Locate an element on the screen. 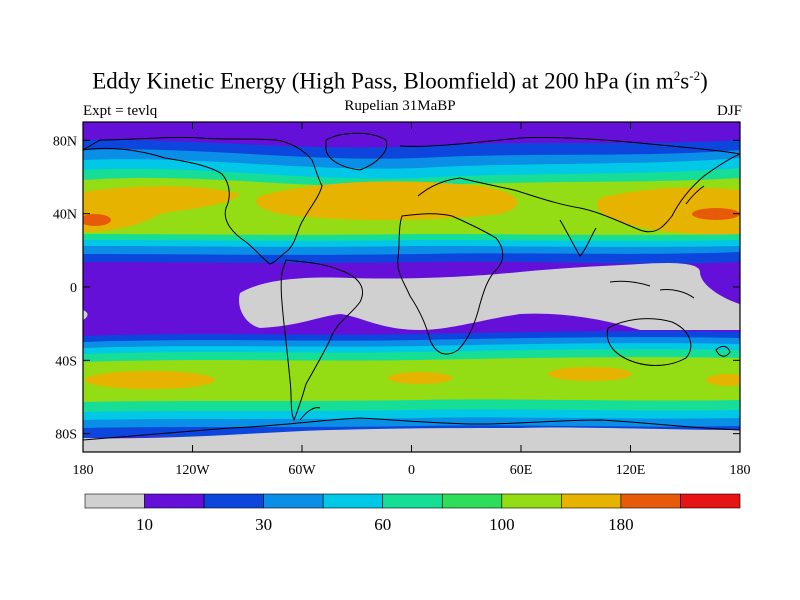 The width and height of the screenshot is (800, 600). lon-label: 60E is located at coordinates (521, 470).